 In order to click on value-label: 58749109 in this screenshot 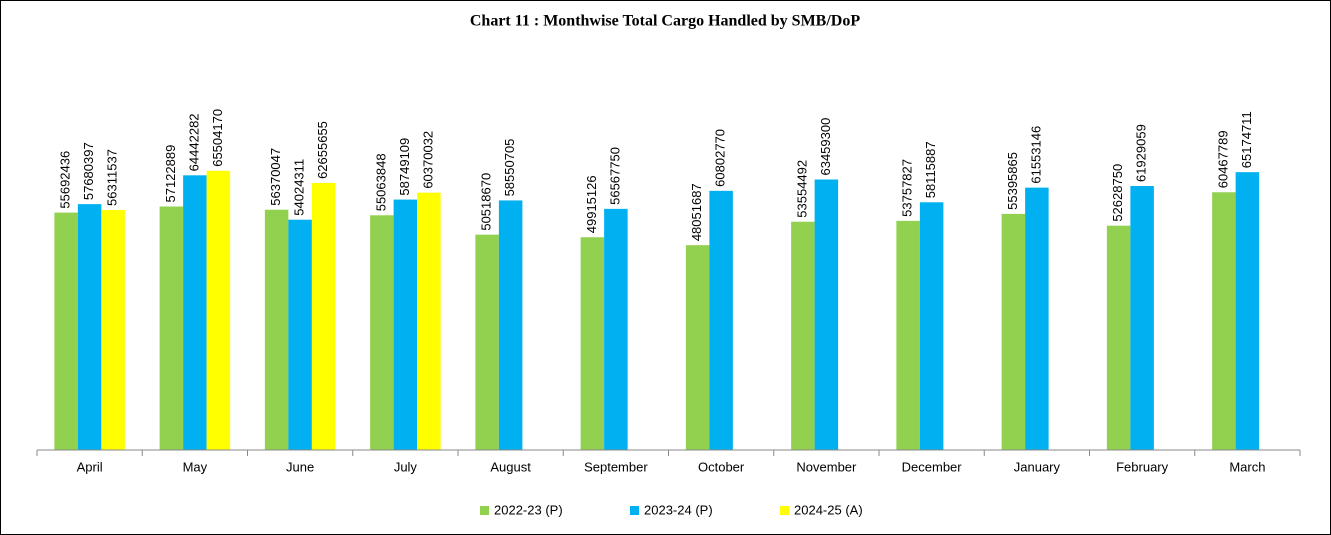, I will do `click(404, 167)`.